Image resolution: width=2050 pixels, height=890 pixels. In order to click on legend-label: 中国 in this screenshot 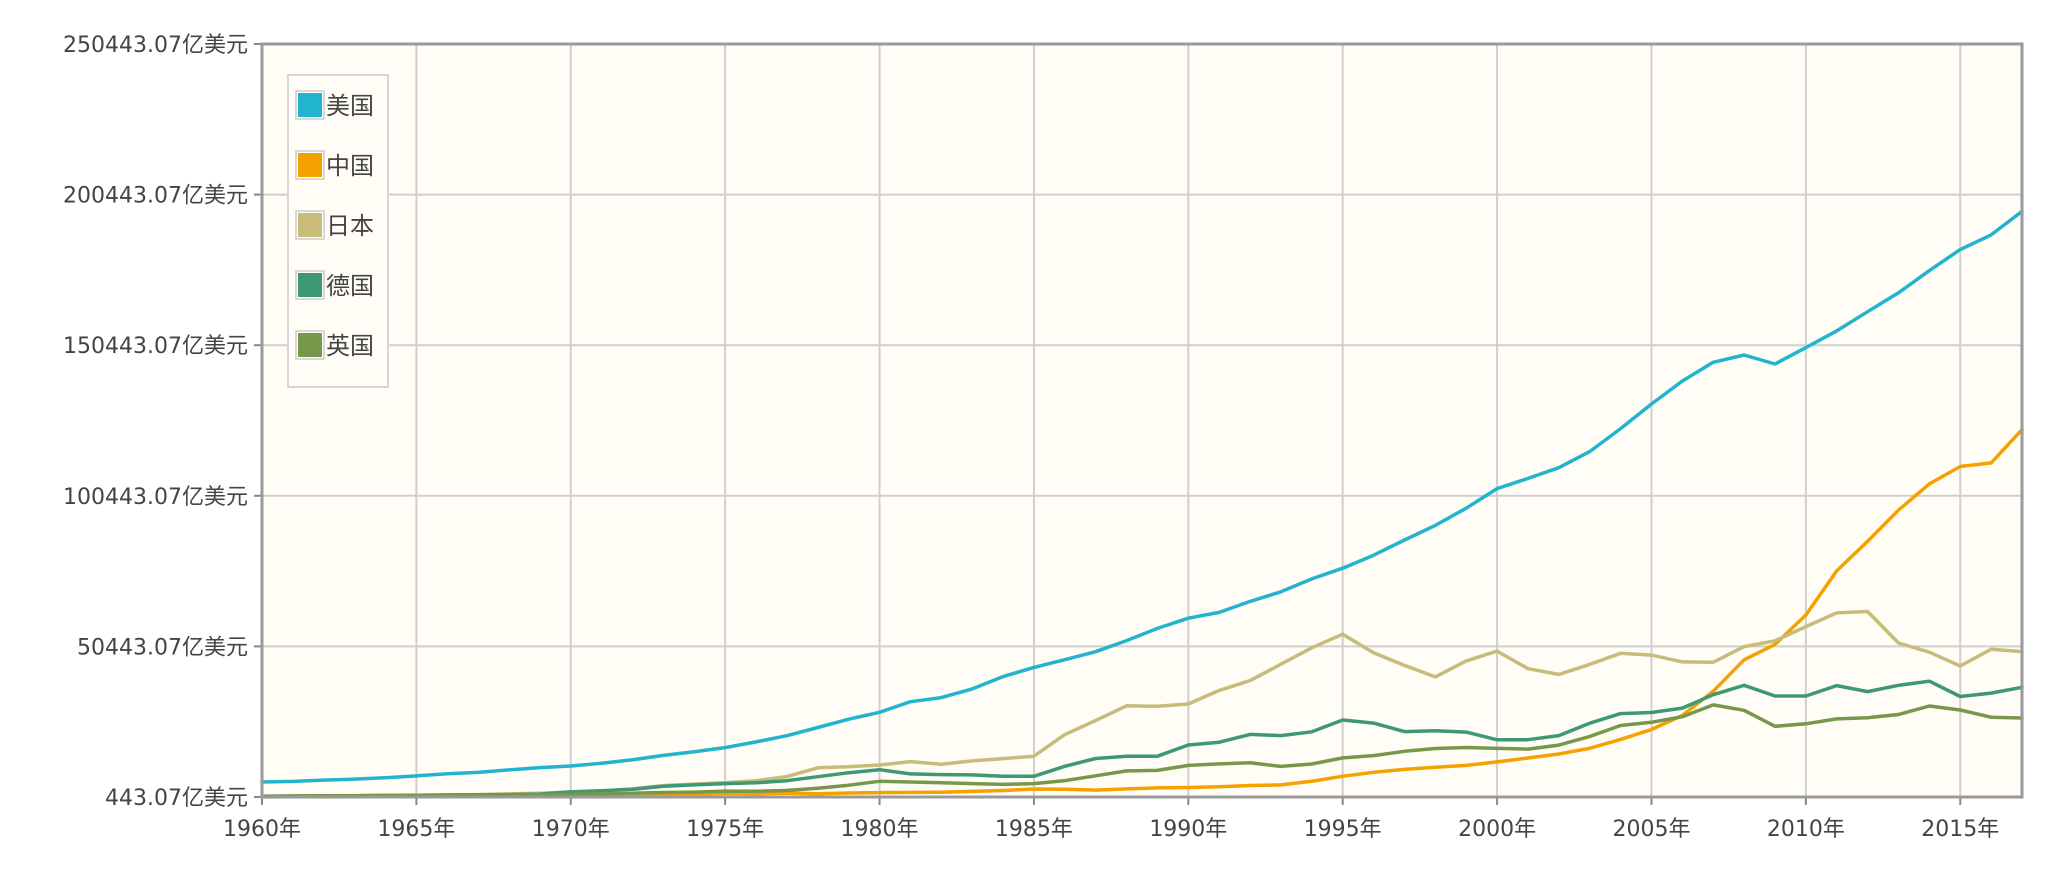, I will do `click(350, 166)`.